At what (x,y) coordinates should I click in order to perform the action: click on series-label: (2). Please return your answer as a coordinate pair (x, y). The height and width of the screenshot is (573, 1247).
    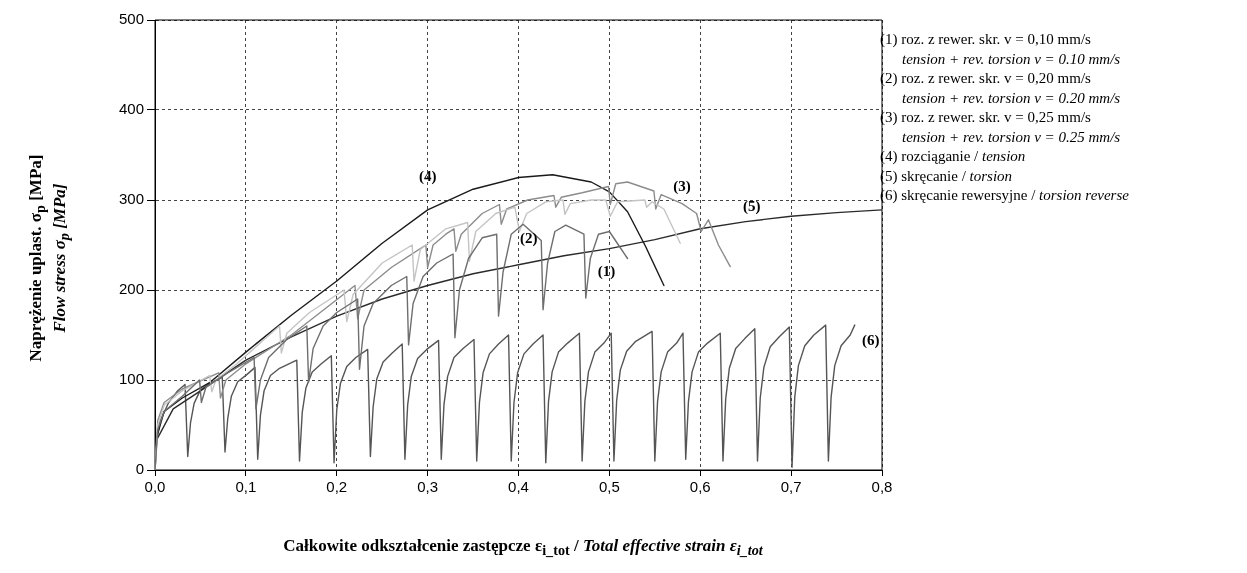
    Looking at the image, I should click on (528, 239).